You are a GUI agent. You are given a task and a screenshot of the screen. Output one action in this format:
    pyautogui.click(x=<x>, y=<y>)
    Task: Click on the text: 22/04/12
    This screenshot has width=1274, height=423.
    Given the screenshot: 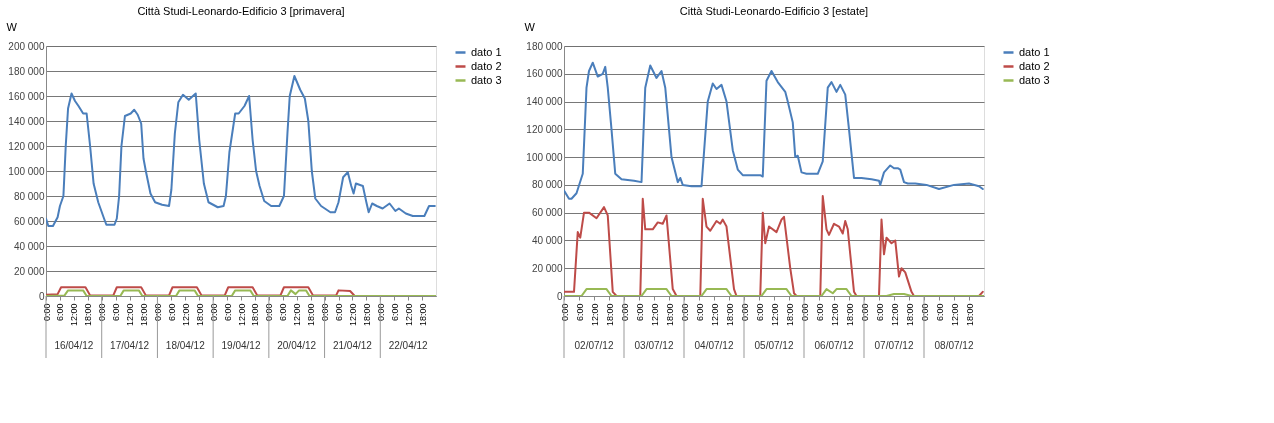 What is the action you would take?
    pyautogui.click(x=408, y=345)
    